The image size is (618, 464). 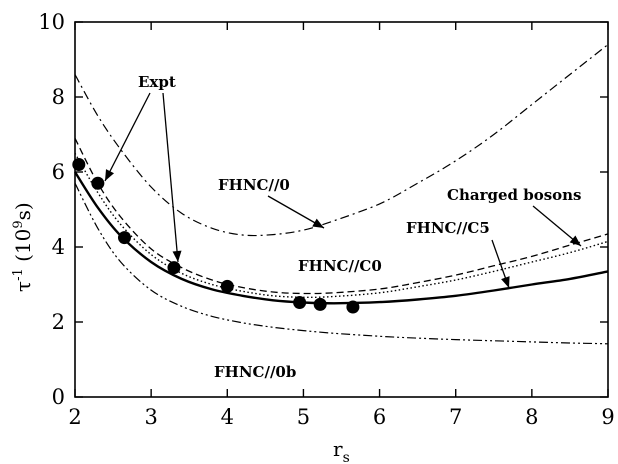 What do you see at coordinates (58, 247) in the screenshot?
I see `y-tick-label-4: 4` at bounding box center [58, 247].